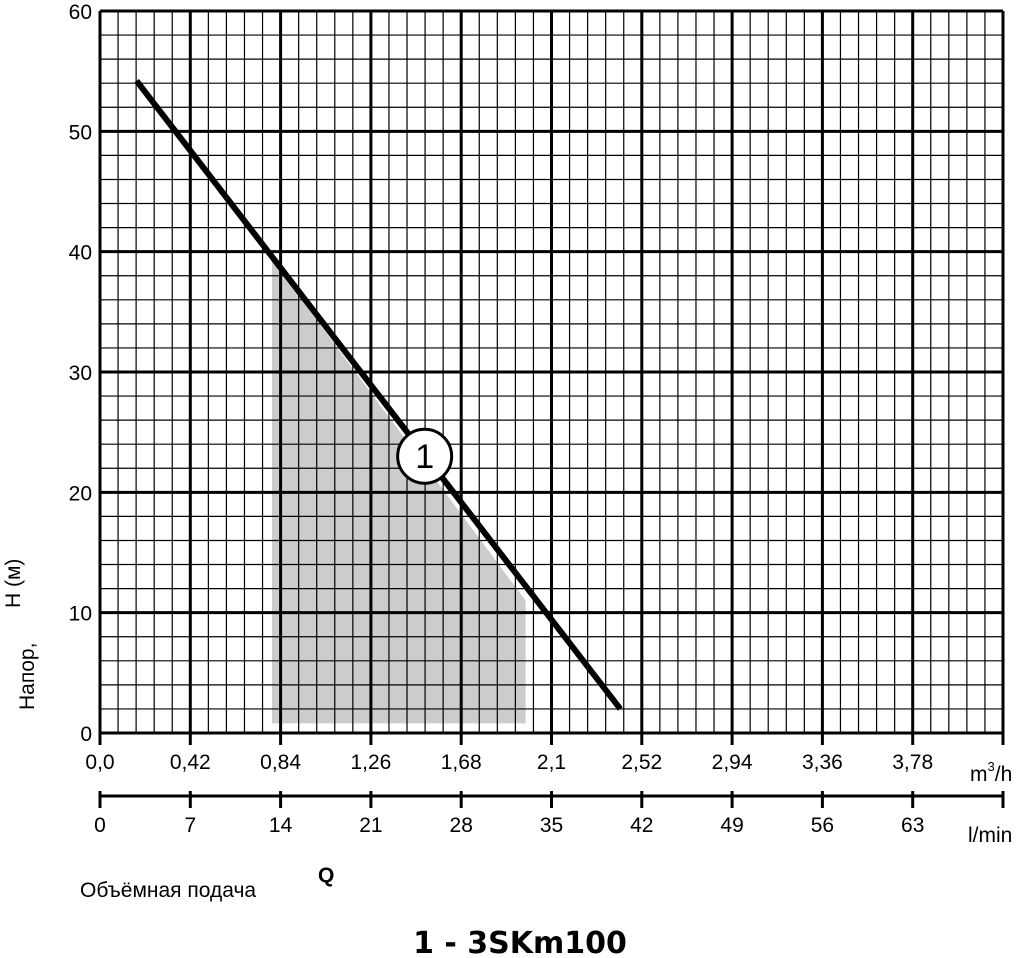 Image resolution: width=1025 pixels, height=958 pixels. What do you see at coordinates (990, 835) in the screenshot?
I see `x-axis-unit-secondary: l/min` at bounding box center [990, 835].